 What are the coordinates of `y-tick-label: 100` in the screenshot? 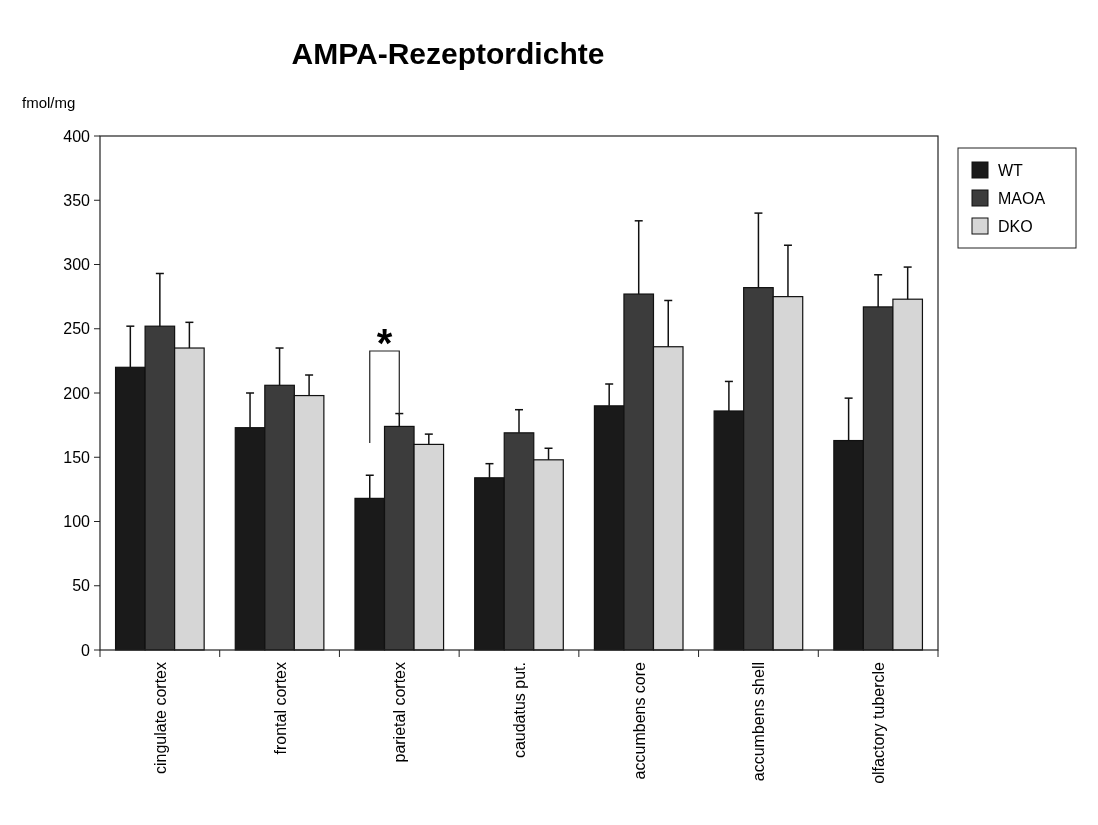 It's located at (77, 522).